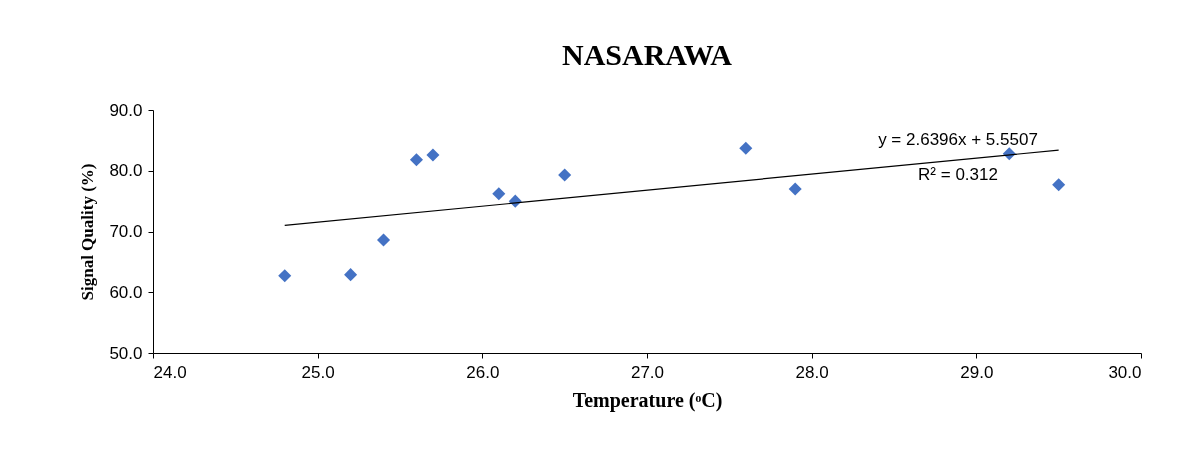  What do you see at coordinates (483, 372) in the screenshot?
I see `x-tick-label: 26.0` at bounding box center [483, 372].